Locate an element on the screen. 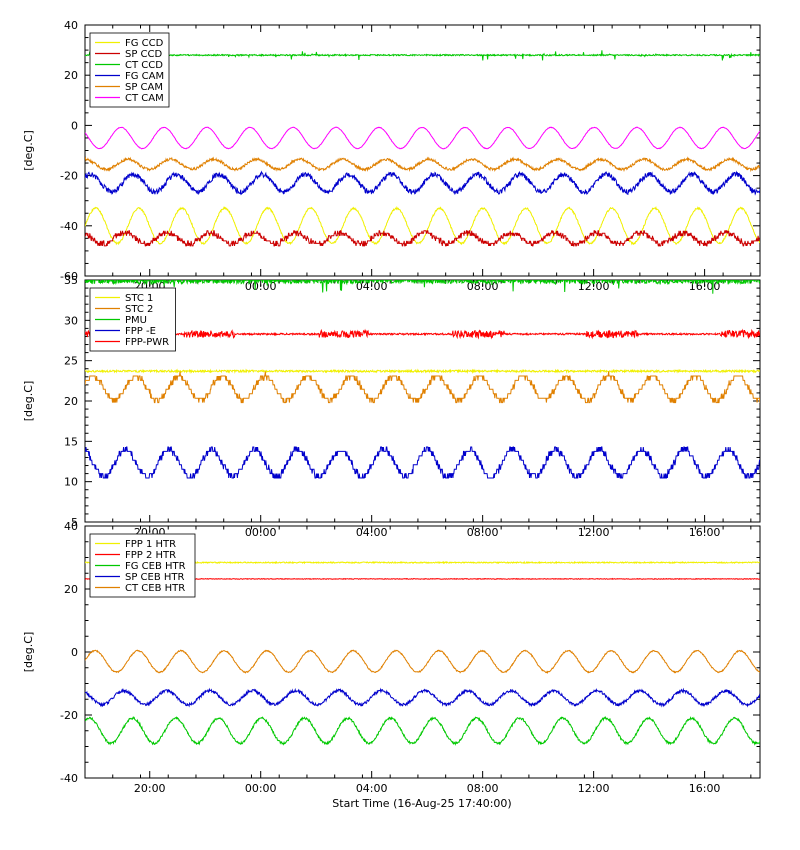 This screenshot has height=850, width=800. y-tick-label: 5 is located at coordinates (74, 522).